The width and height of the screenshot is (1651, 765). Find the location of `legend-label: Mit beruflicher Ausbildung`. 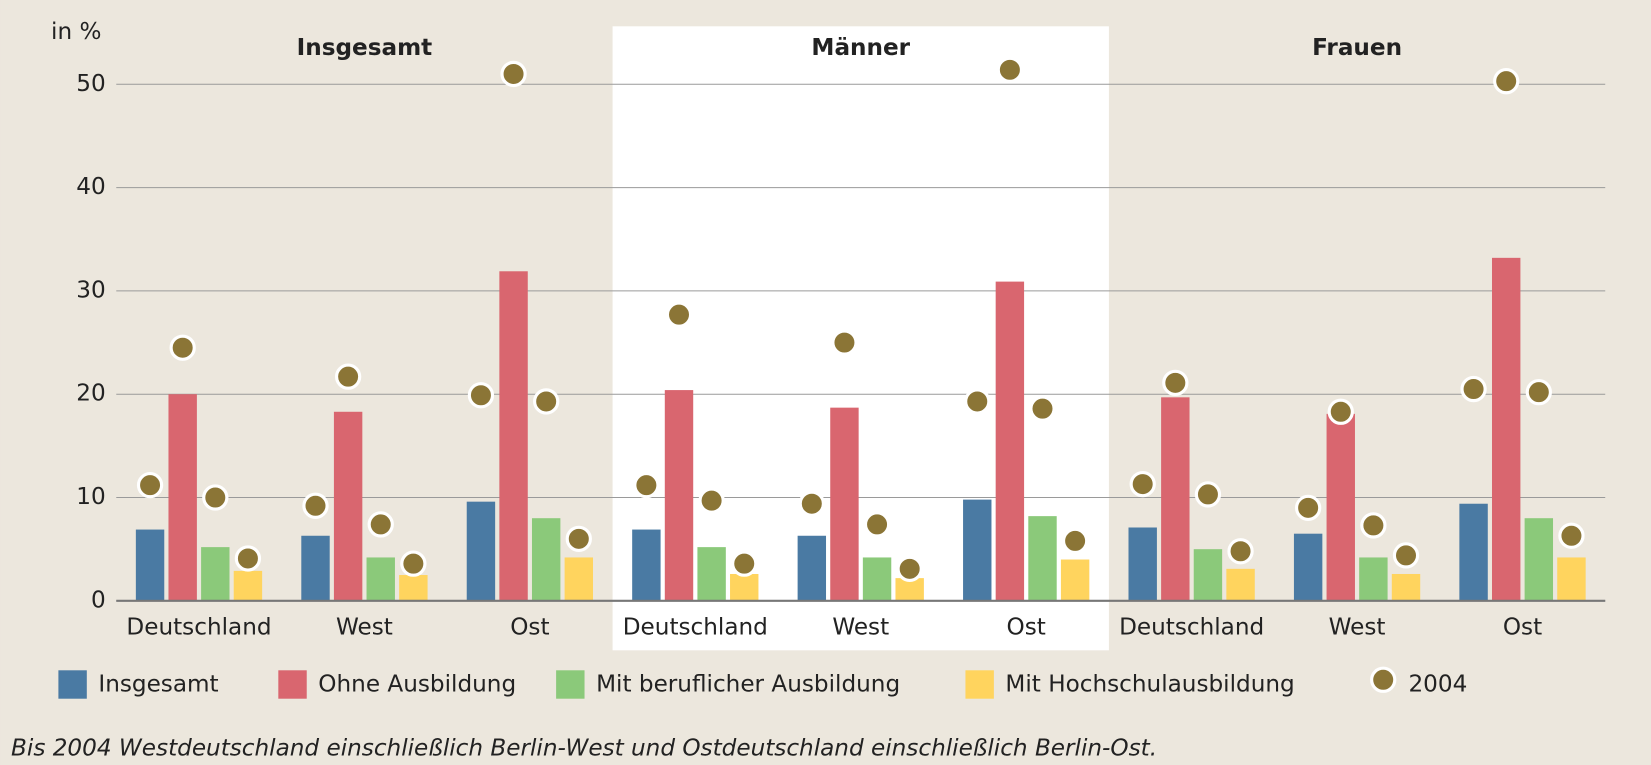

legend-label: Mit beruflicher Ausbildung is located at coordinates (748, 685).